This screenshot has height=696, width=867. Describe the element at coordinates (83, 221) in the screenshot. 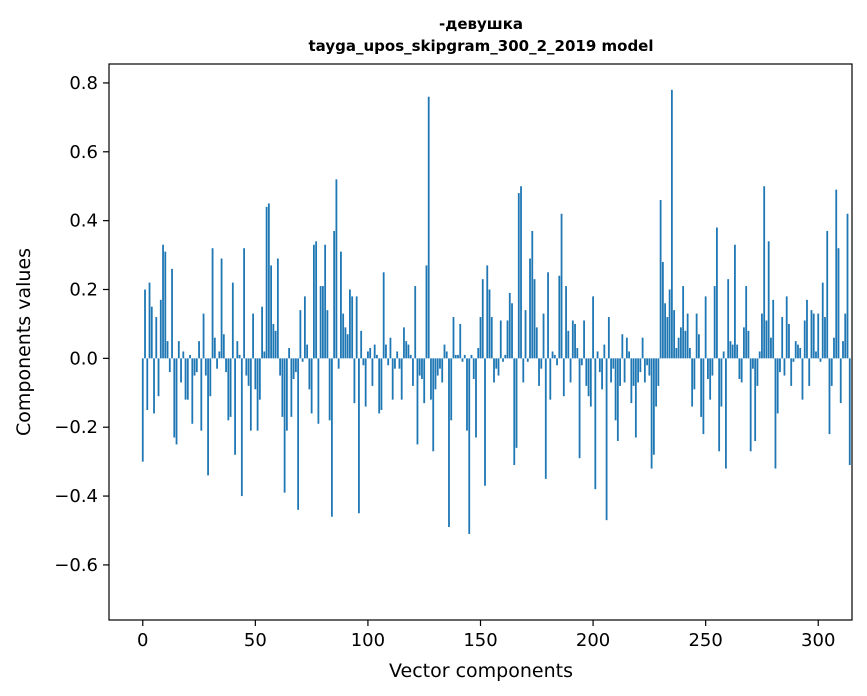

I see `y-tick-label: 0.4` at that location.